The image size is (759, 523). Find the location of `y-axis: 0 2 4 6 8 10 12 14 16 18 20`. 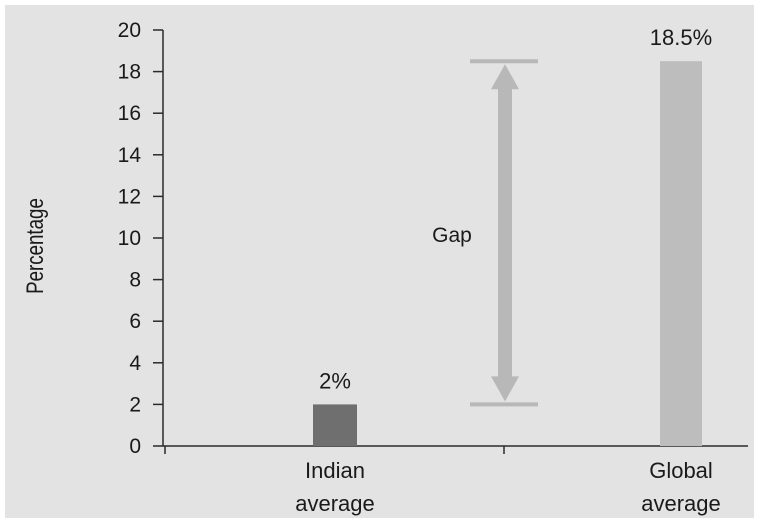

y-axis: 0 2 4 6 8 10 12 14 16 18 20 is located at coordinates (141, 238).